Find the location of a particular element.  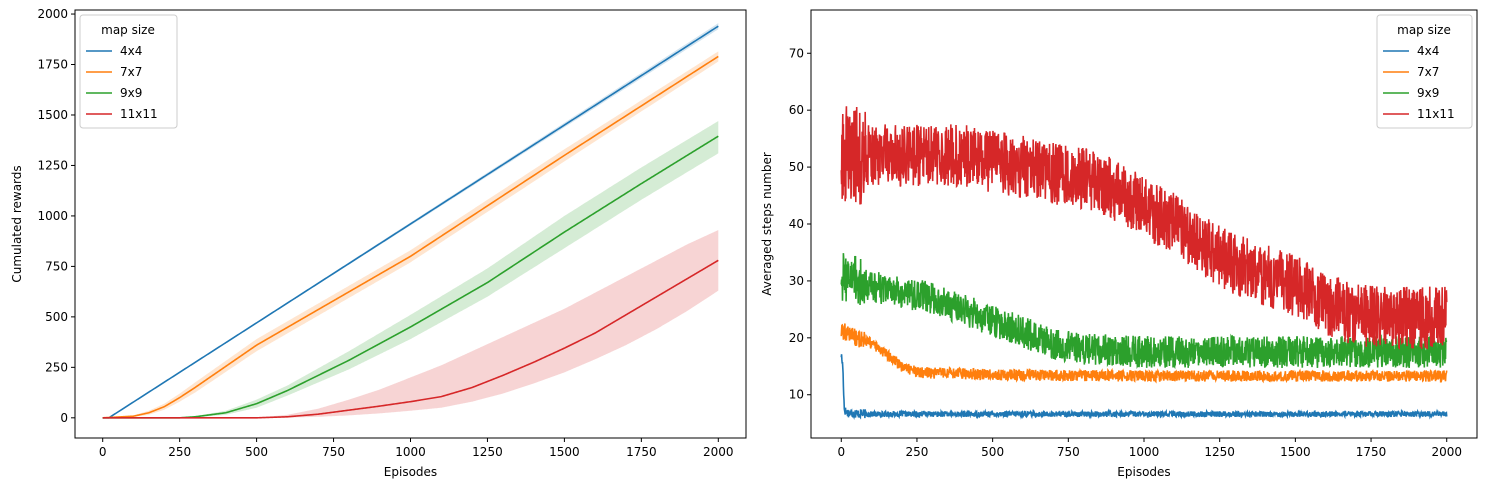

y-tick-label: 500 is located at coordinates (56, 317).